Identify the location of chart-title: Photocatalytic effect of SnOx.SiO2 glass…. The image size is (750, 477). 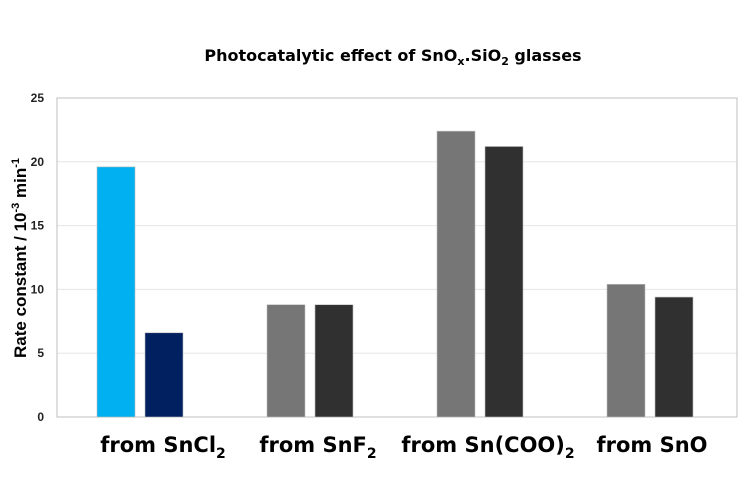
(392, 57).